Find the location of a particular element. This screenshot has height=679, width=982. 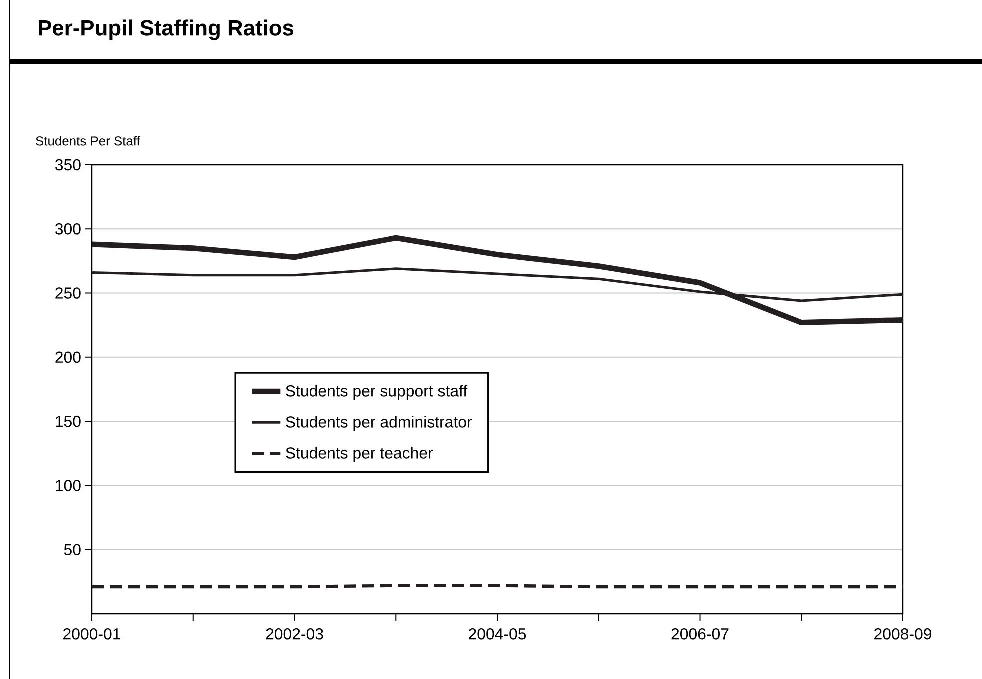

y-tick-label: 100 is located at coordinates (68, 486).